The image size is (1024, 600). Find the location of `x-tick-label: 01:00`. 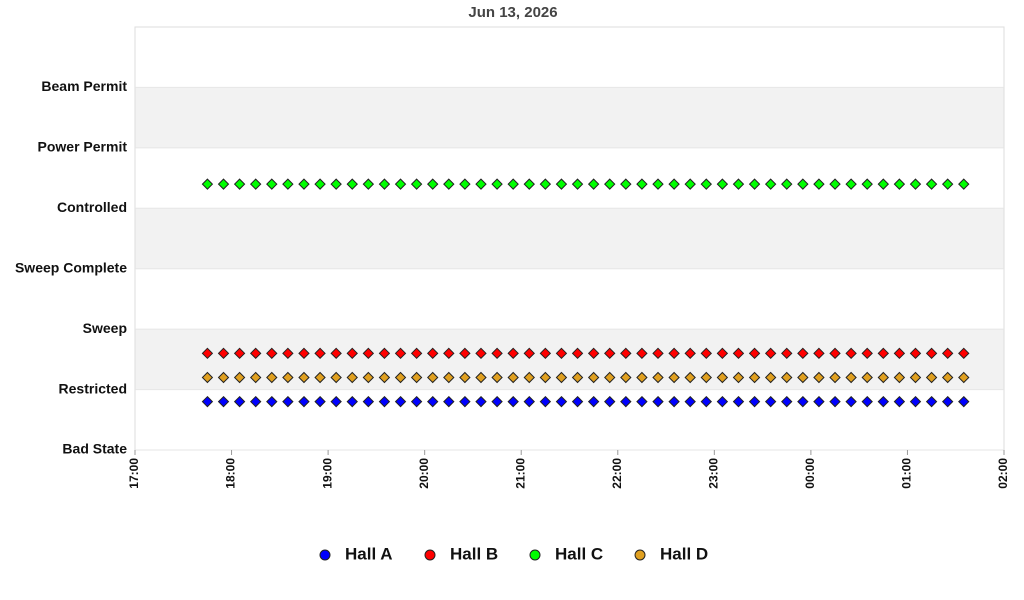

x-tick-label: 01:00 is located at coordinates (907, 473).